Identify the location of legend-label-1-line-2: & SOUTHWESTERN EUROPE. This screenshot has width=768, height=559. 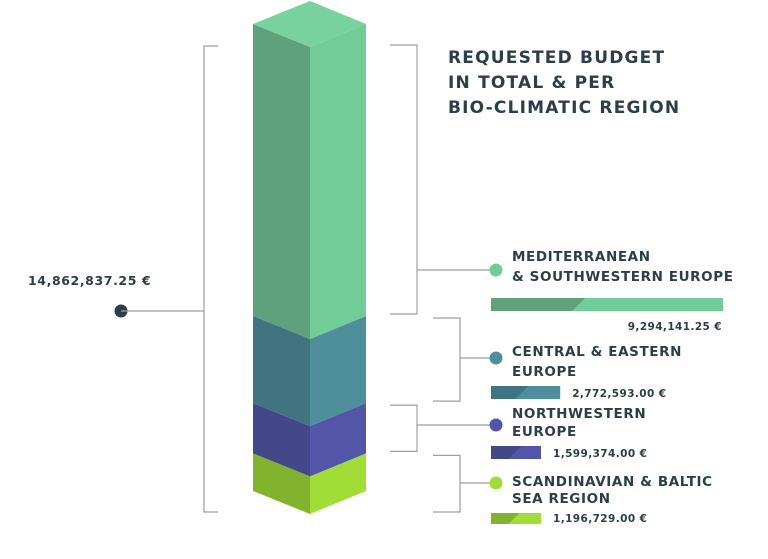
(623, 277).